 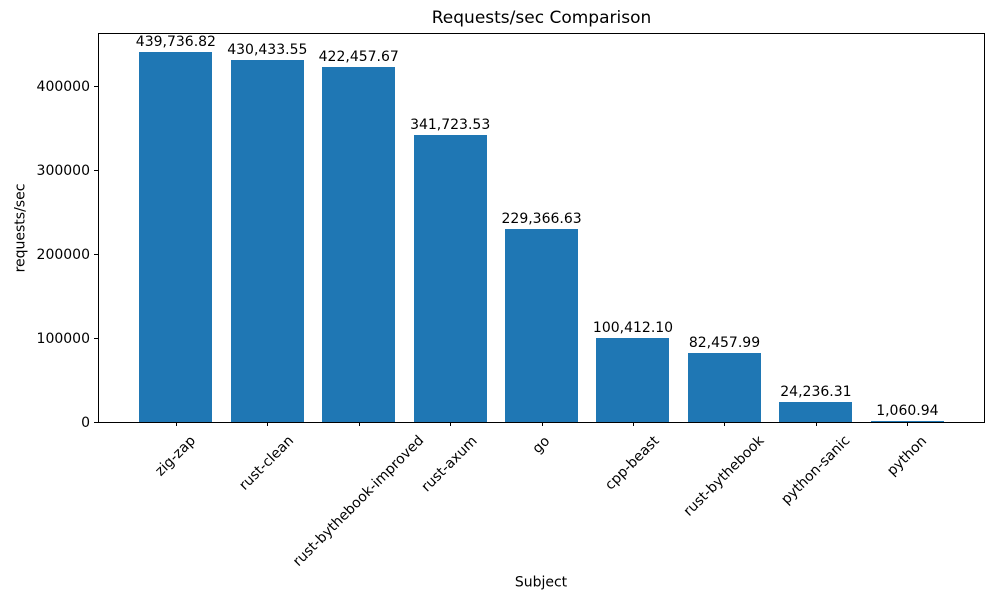 I want to click on bar-value-label: 24,236.31, so click(x=816, y=391).